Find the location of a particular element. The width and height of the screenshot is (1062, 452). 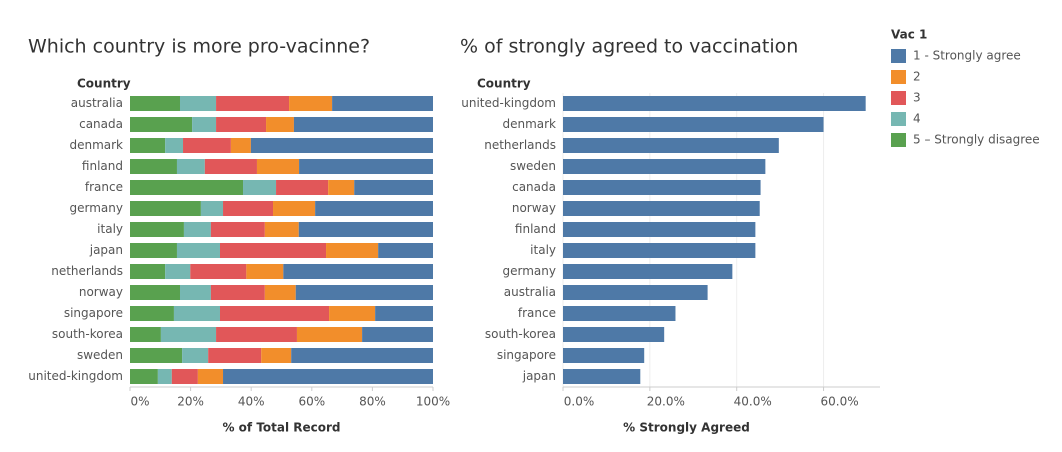

y-tick-label: italy is located at coordinates (543, 250).